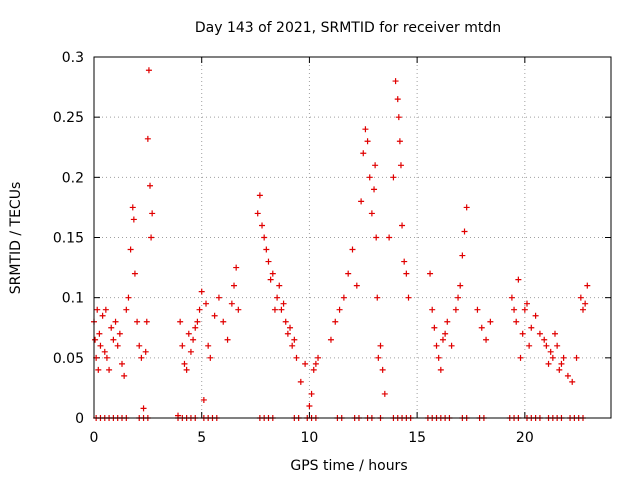 This screenshot has height=480, width=640. What do you see at coordinates (68, 239) in the screenshot?
I see `y-tick-label: 0.15` at bounding box center [68, 239].